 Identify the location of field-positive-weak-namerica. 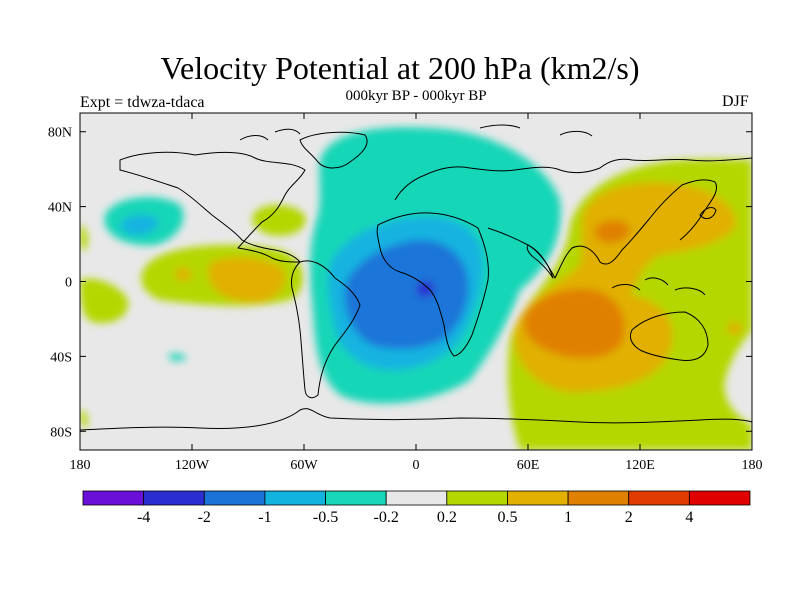
(279, 220).